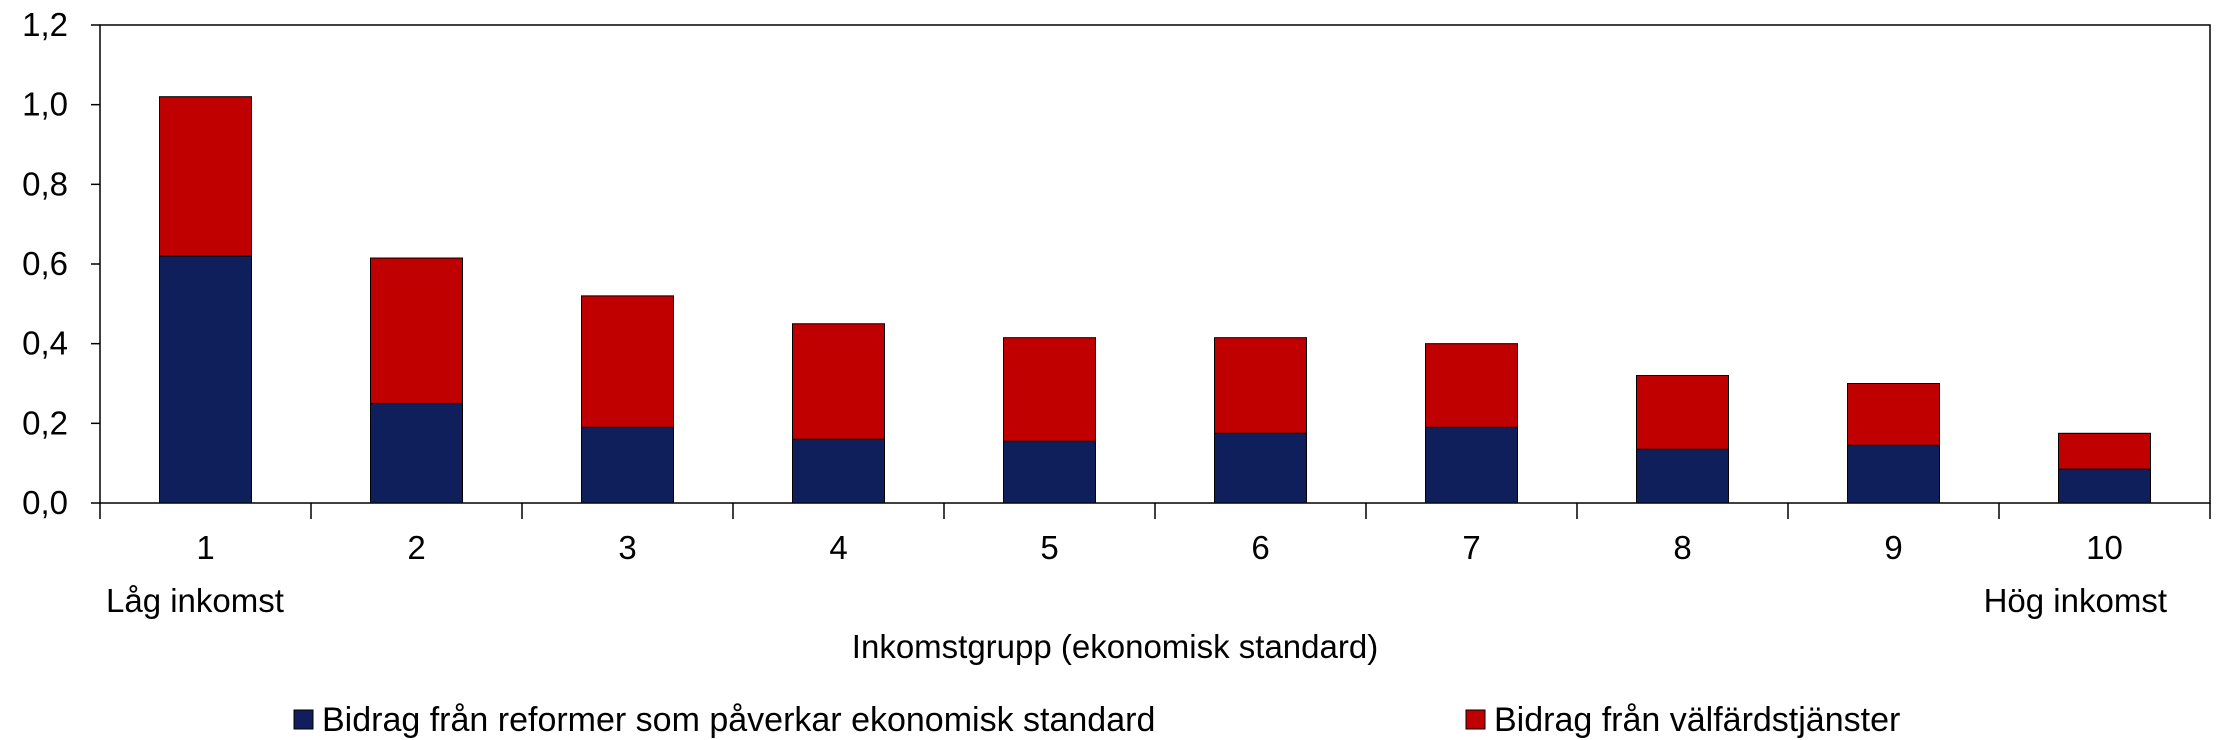 This screenshot has width=2220, height=740. I want to click on x-tick-label: 10, so click(2104, 547).